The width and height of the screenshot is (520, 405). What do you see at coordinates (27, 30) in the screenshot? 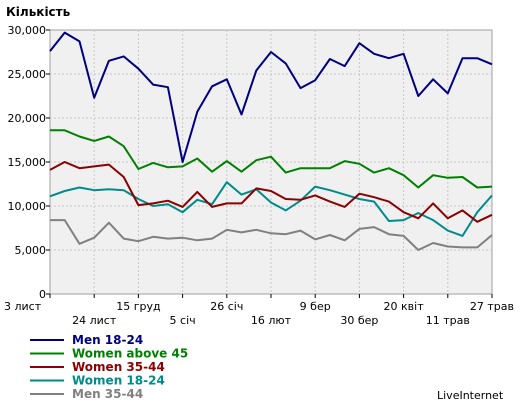
I see `y-tick-label: 30,000` at bounding box center [27, 30].